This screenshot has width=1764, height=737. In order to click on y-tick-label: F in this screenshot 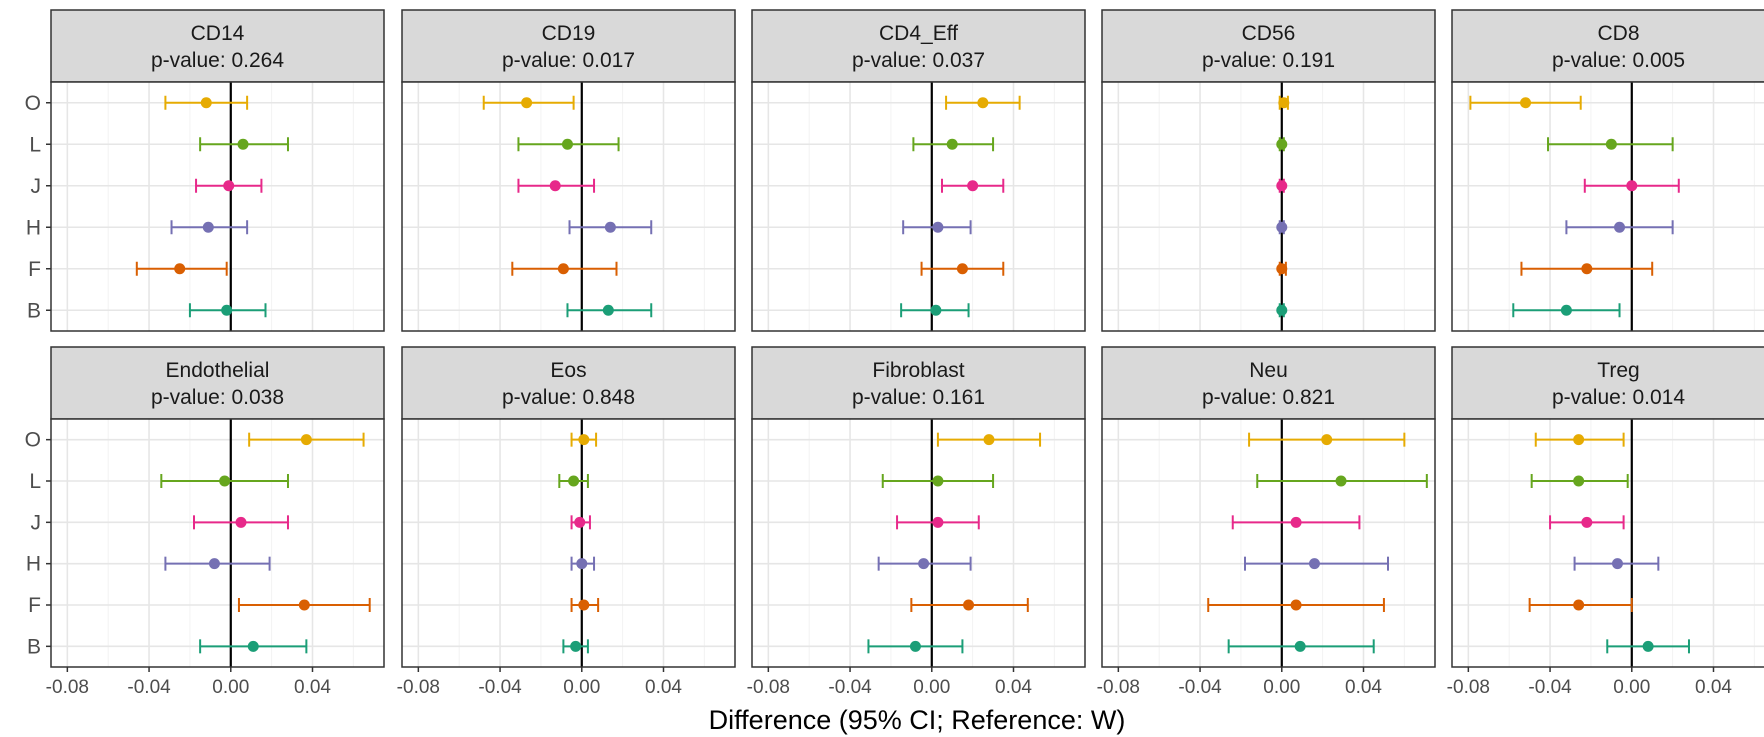, I will do `click(34, 605)`.